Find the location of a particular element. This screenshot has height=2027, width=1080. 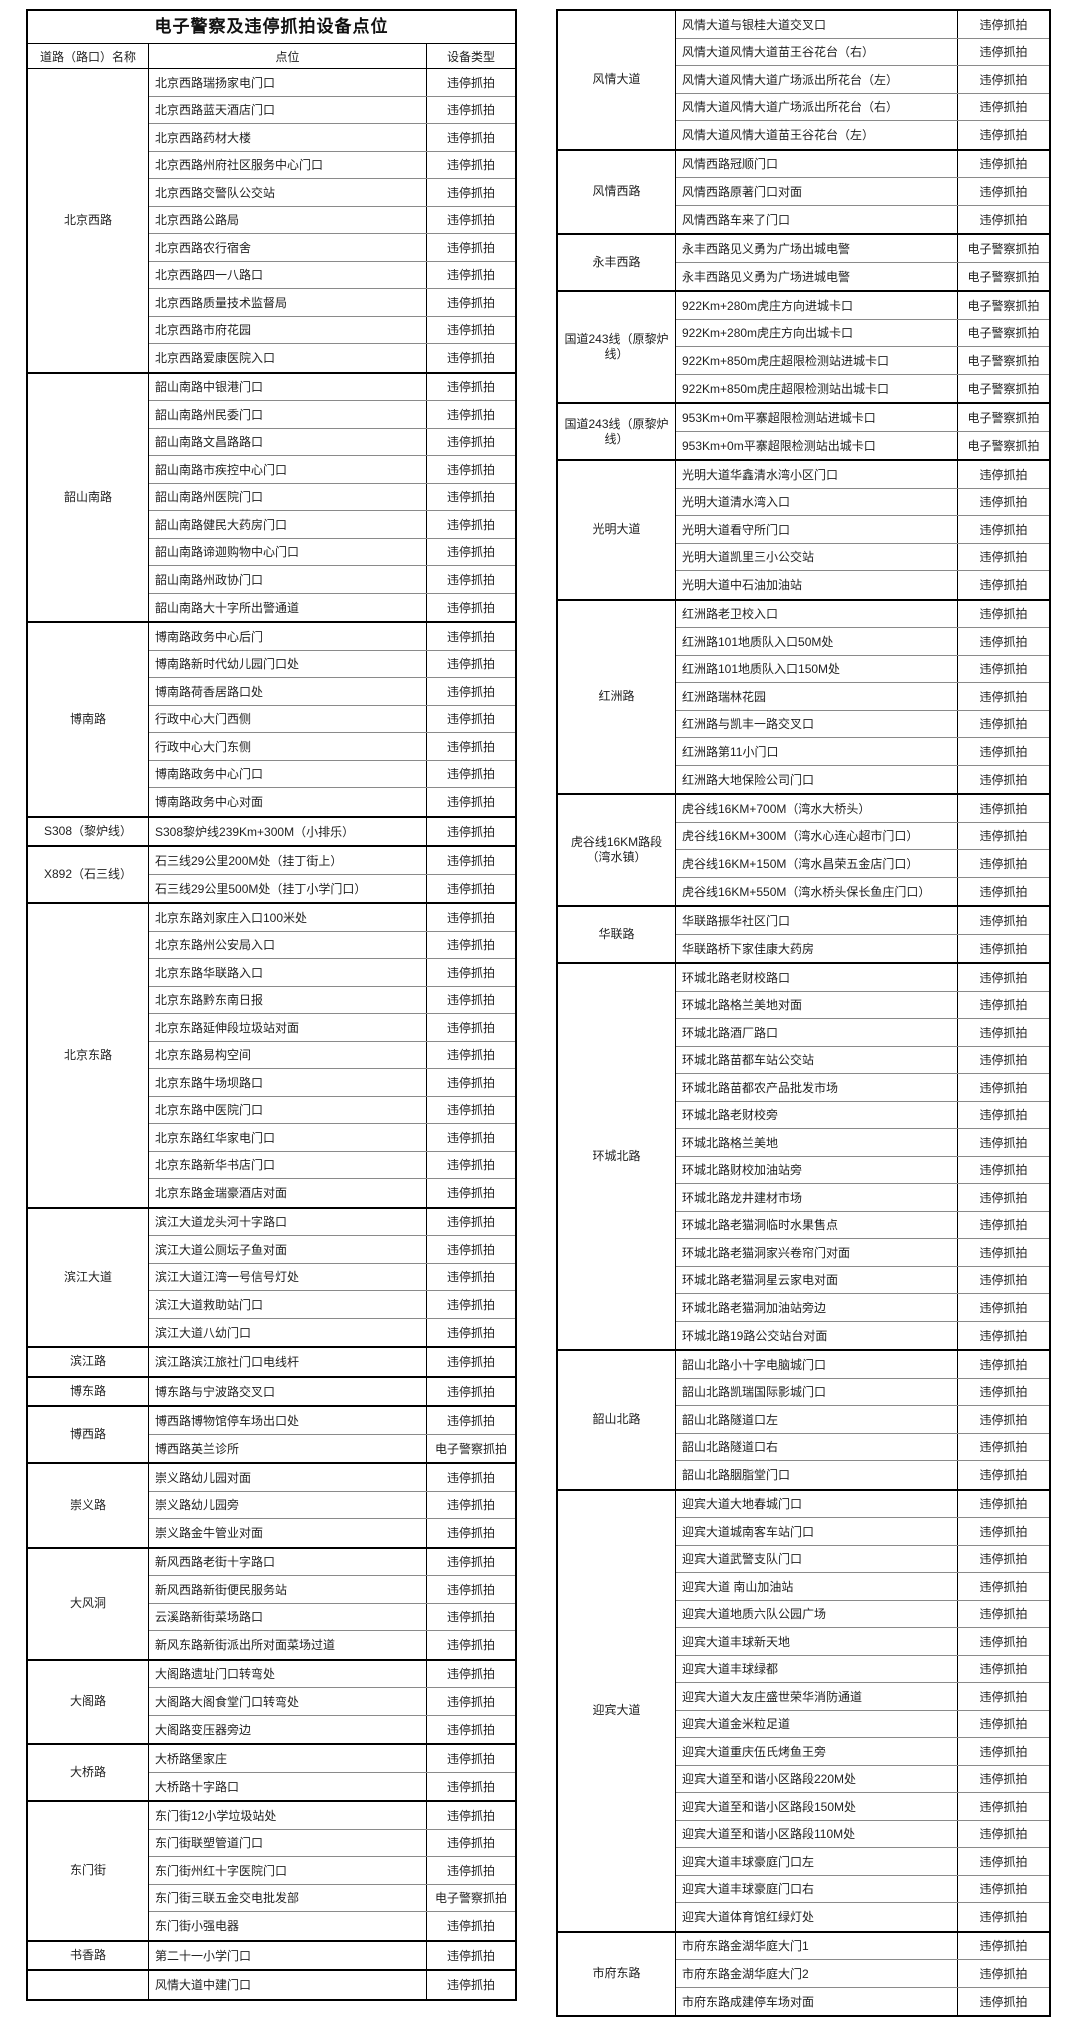

location-cell: 韶山北路隧道口左 is located at coordinates (817, 1419).